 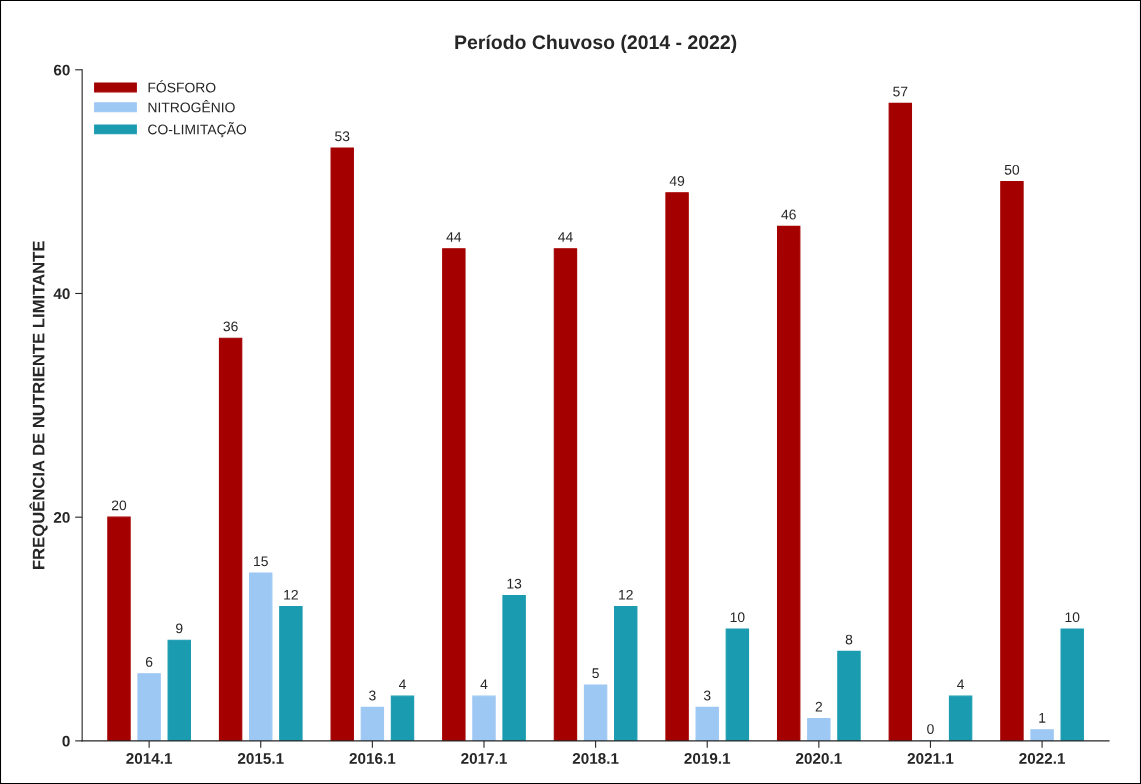 I want to click on data-label: 53, so click(x=342, y=136).